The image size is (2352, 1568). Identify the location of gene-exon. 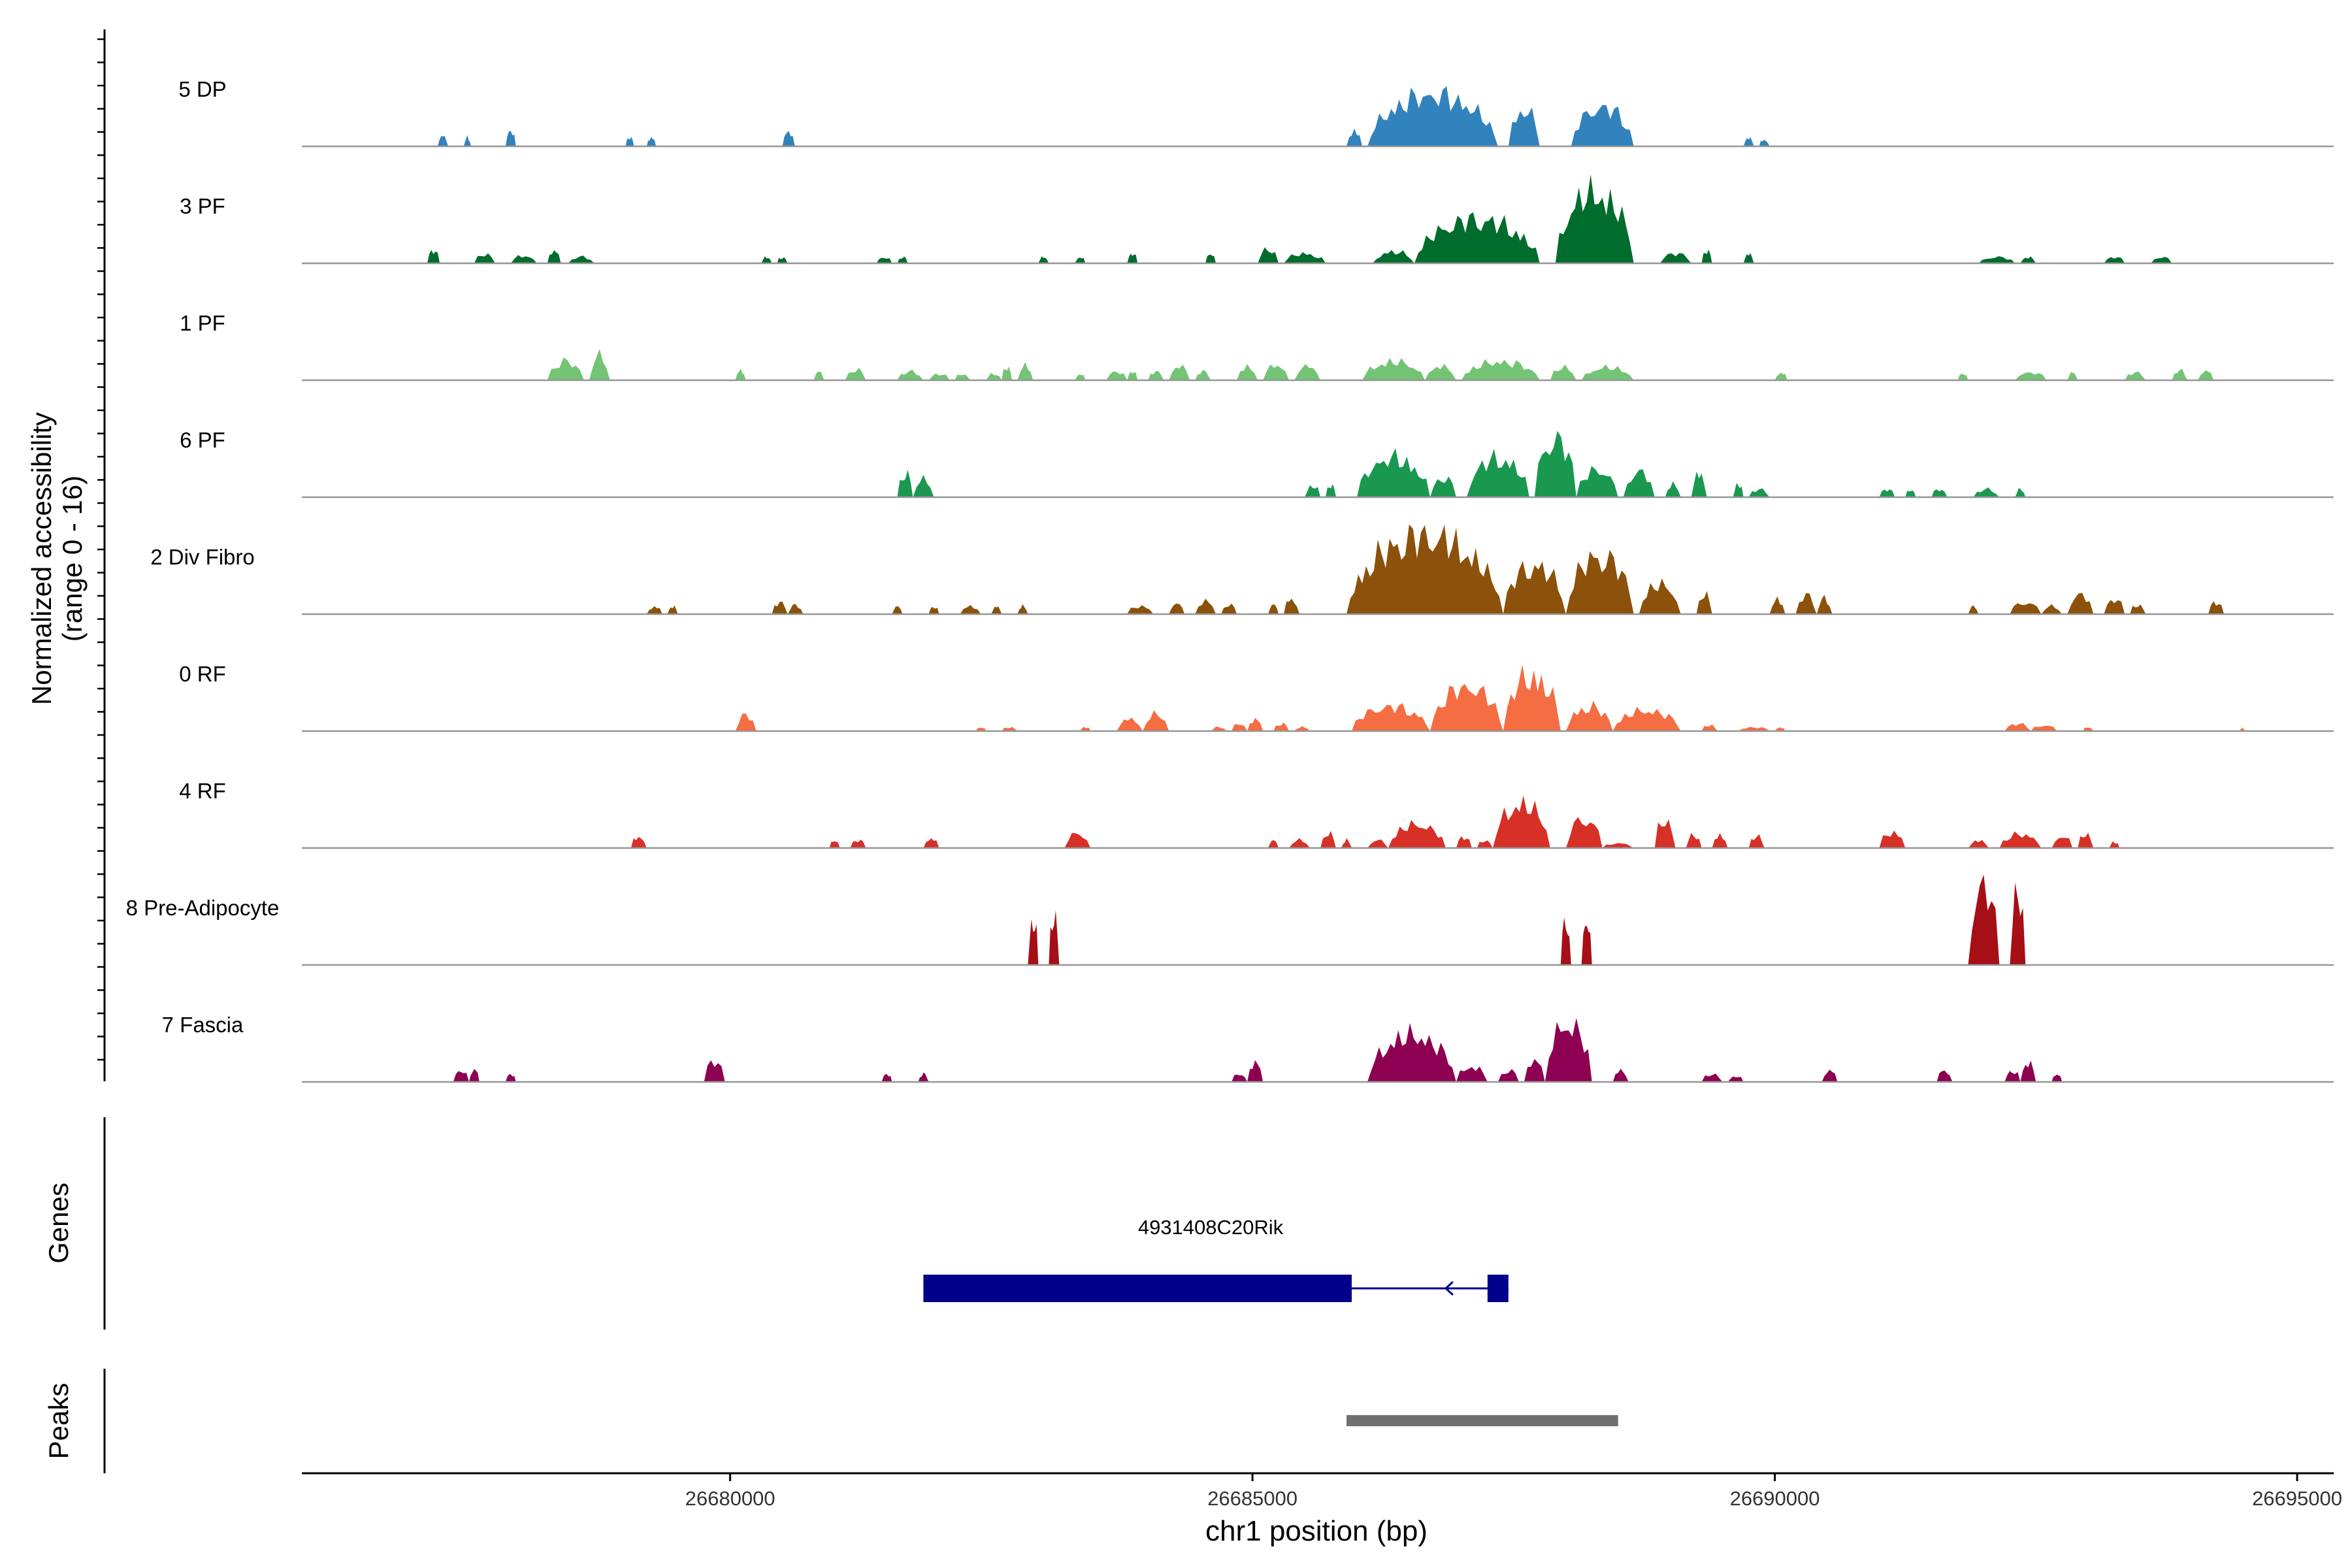
(1498, 1288).